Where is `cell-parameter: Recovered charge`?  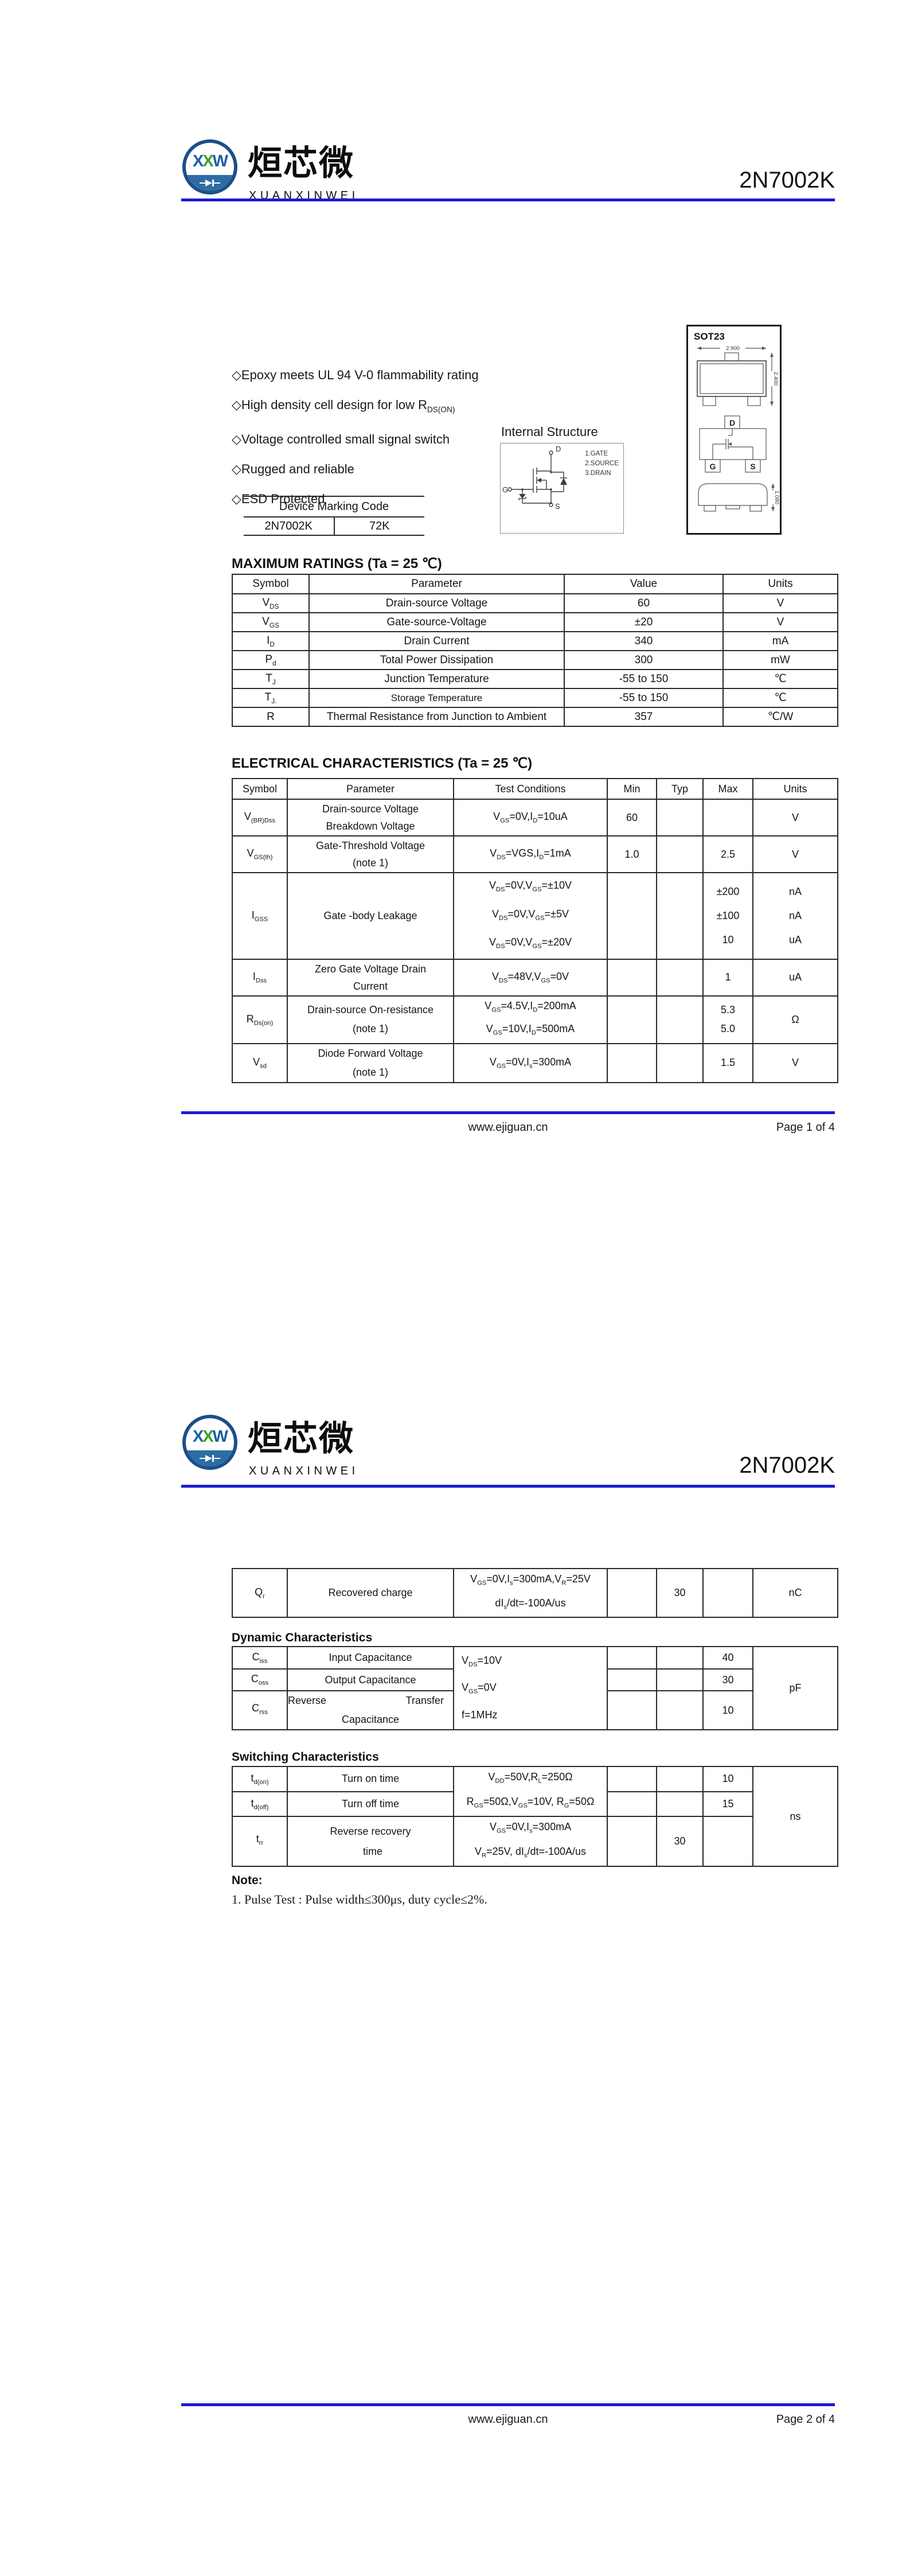 cell-parameter: Recovered charge is located at coordinates (370, 1592).